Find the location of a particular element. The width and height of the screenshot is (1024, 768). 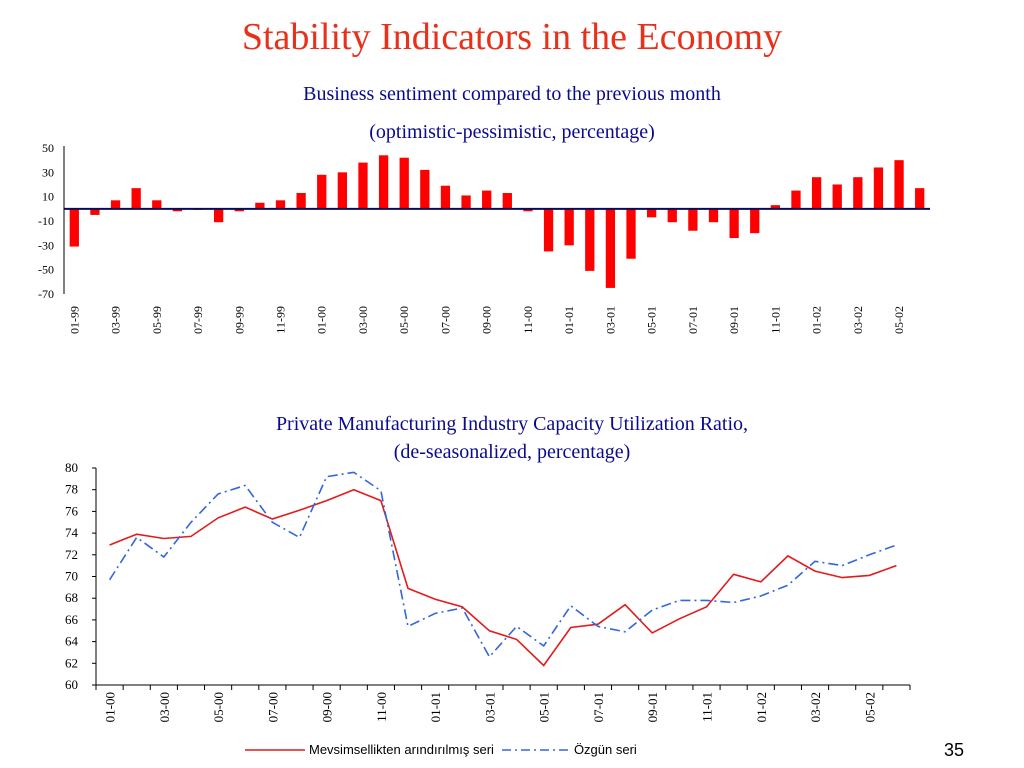

y-tick-label: 80 is located at coordinates (71, 467).